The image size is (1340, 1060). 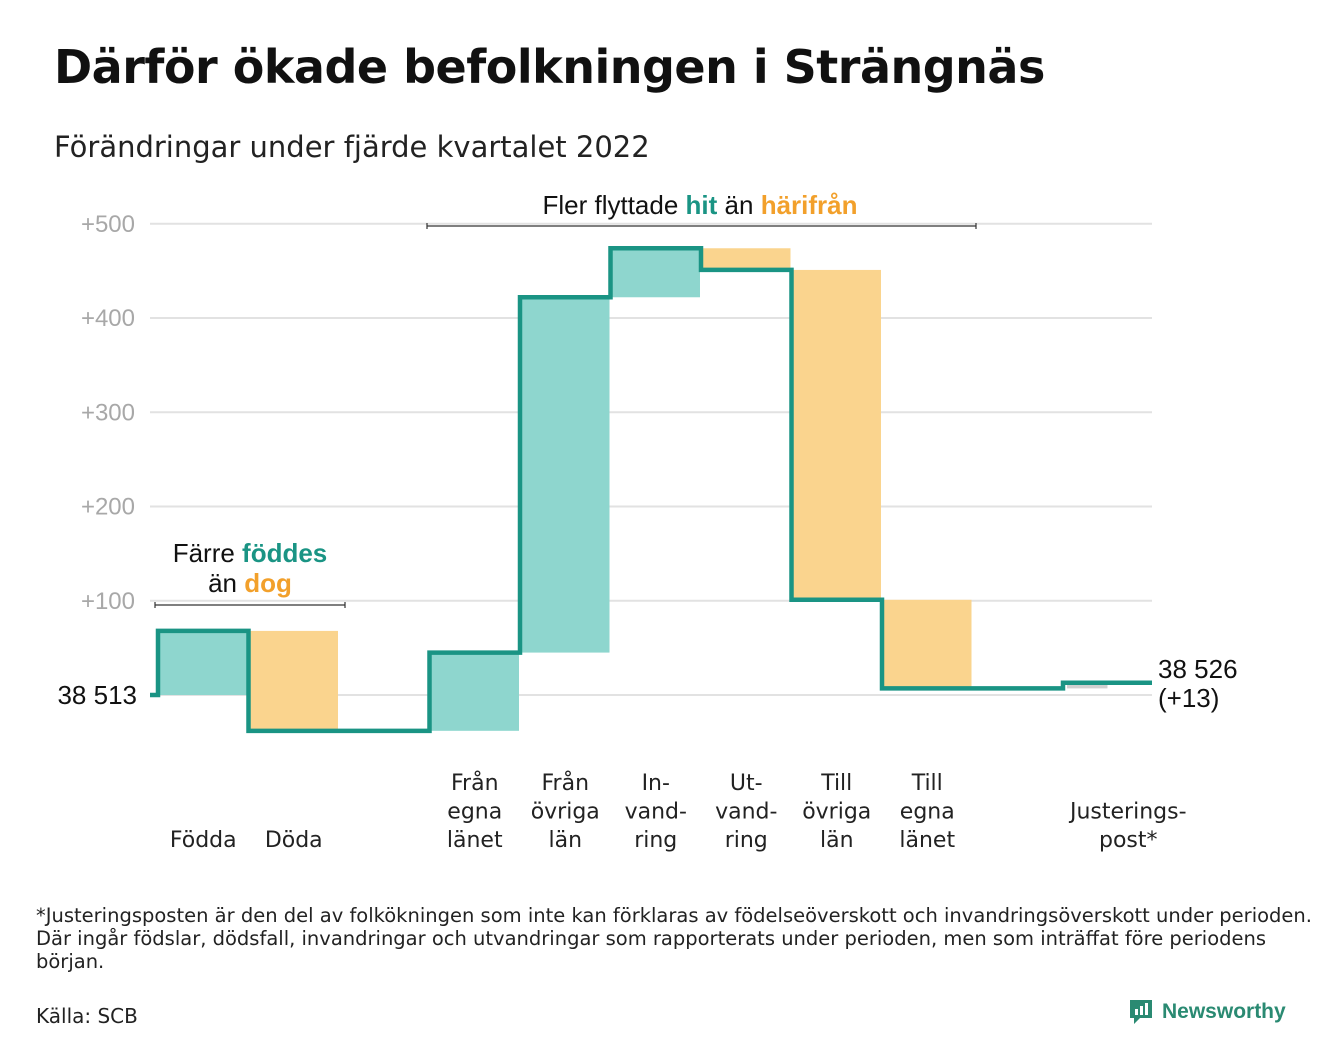 I want to click on annotation-migration-lead: Fler flyttade, so click(x=613, y=205).